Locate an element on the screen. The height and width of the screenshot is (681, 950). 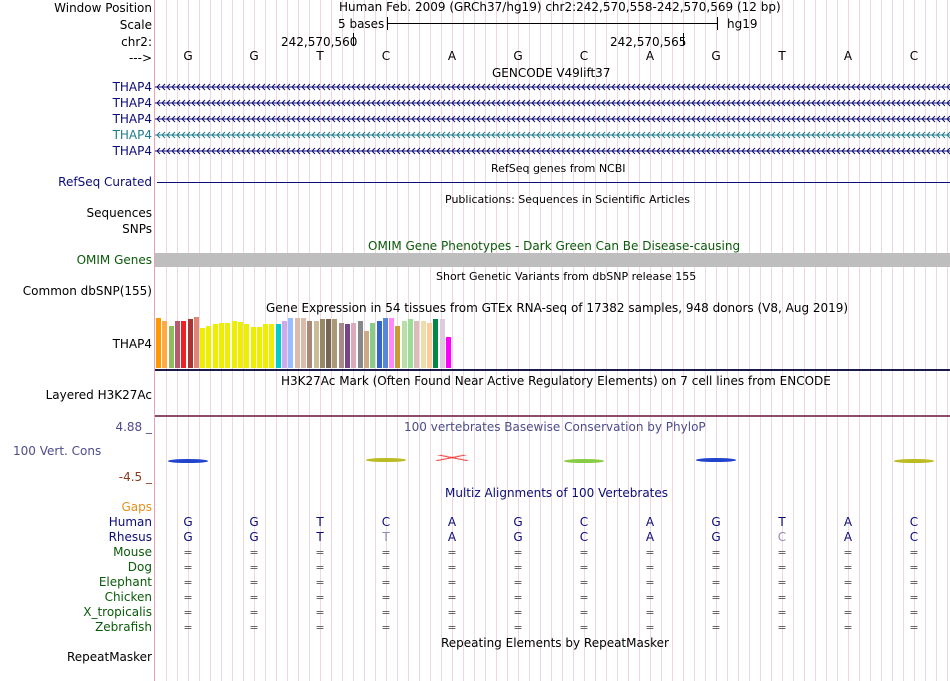
alignment-base: C is located at coordinates (584, 522).